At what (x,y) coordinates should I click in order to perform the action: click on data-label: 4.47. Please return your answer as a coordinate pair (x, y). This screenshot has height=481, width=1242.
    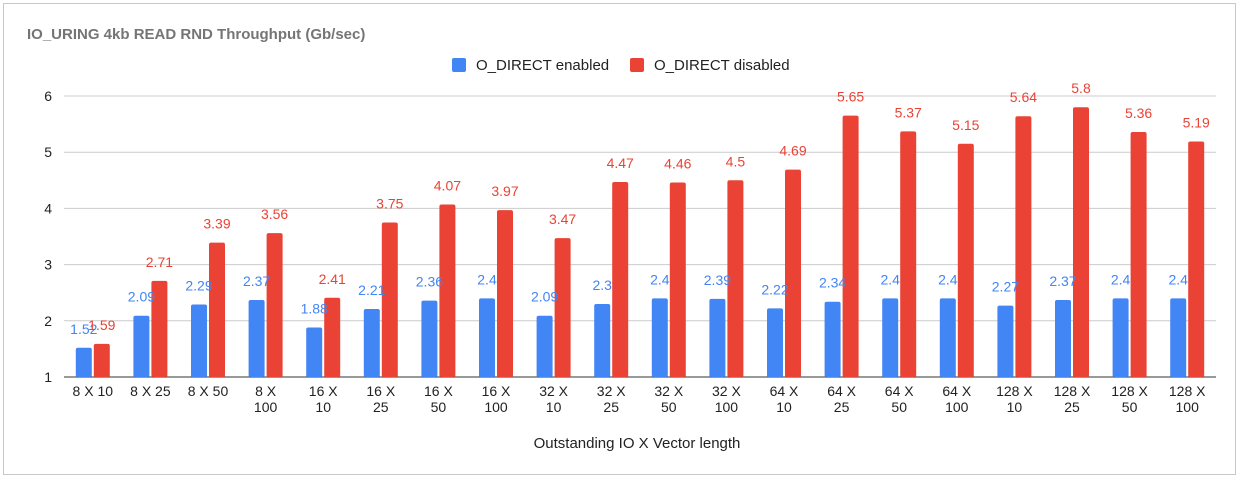
    Looking at the image, I should click on (620, 163).